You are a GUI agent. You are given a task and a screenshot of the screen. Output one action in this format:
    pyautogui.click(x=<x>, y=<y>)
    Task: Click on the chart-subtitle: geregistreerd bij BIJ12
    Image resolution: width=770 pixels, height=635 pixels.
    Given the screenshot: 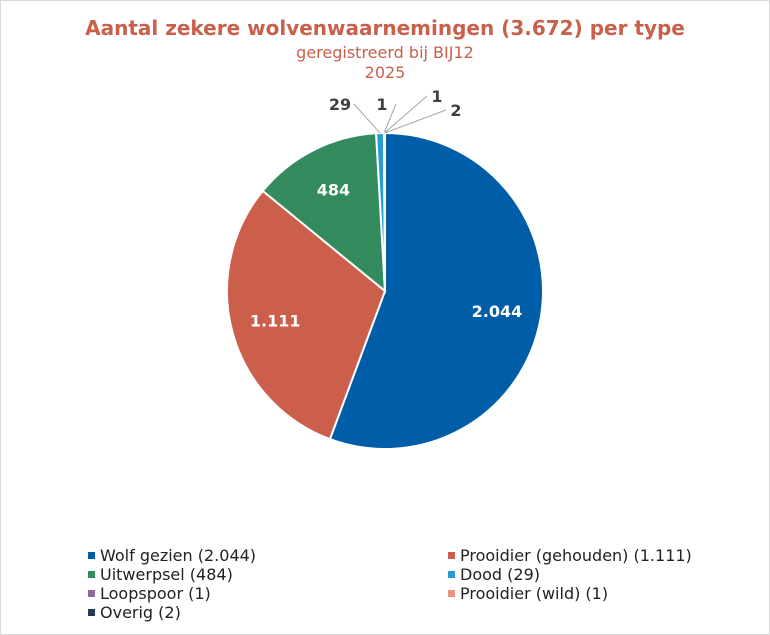 What is the action you would take?
    pyautogui.click(x=385, y=52)
    